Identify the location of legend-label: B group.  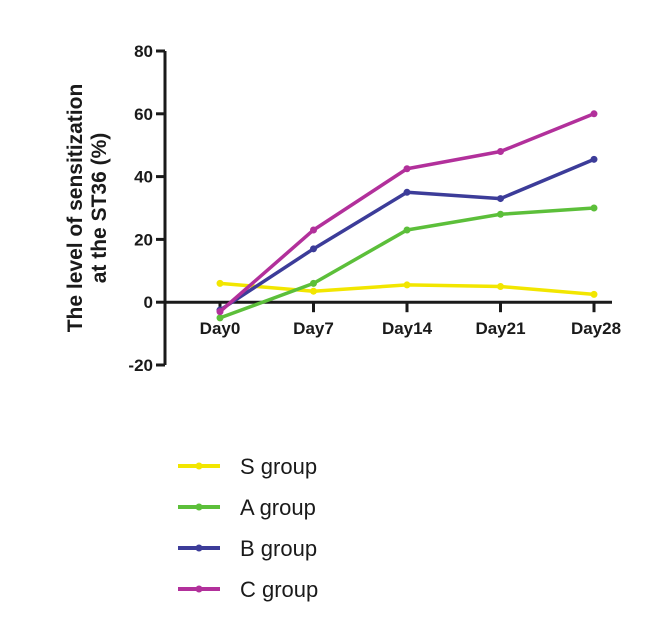
(278, 548).